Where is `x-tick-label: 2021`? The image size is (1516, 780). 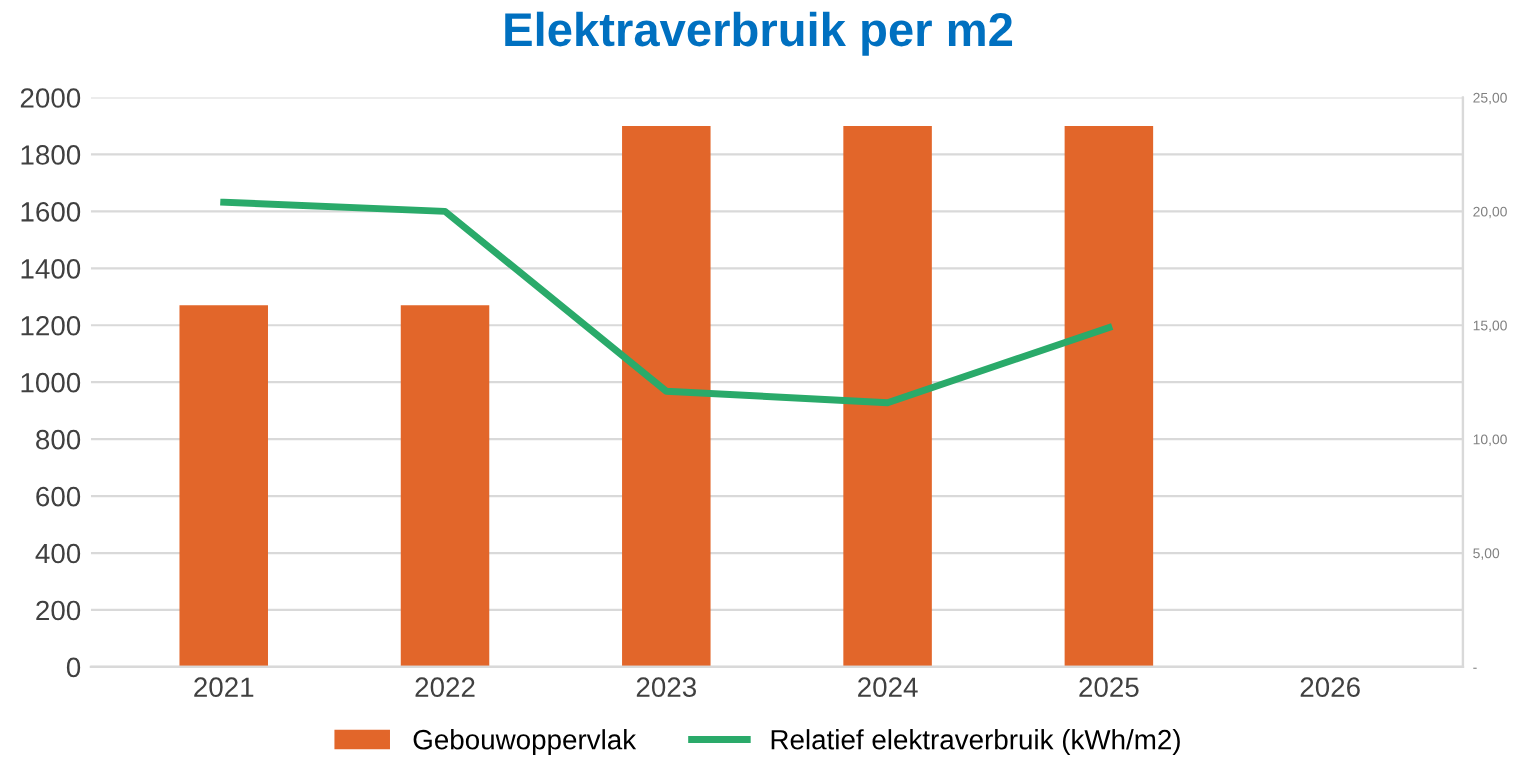
x-tick-label: 2021 is located at coordinates (224, 687).